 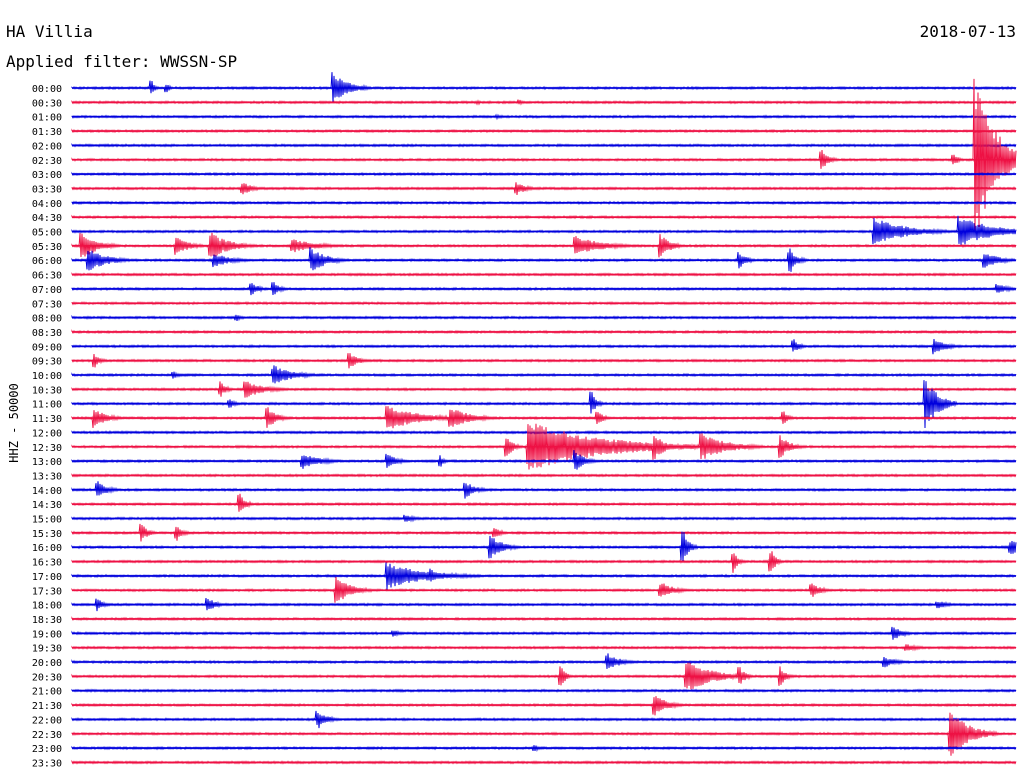 What do you see at coordinates (47, 89) in the screenshot?
I see `row-time-label: 00:00` at bounding box center [47, 89].